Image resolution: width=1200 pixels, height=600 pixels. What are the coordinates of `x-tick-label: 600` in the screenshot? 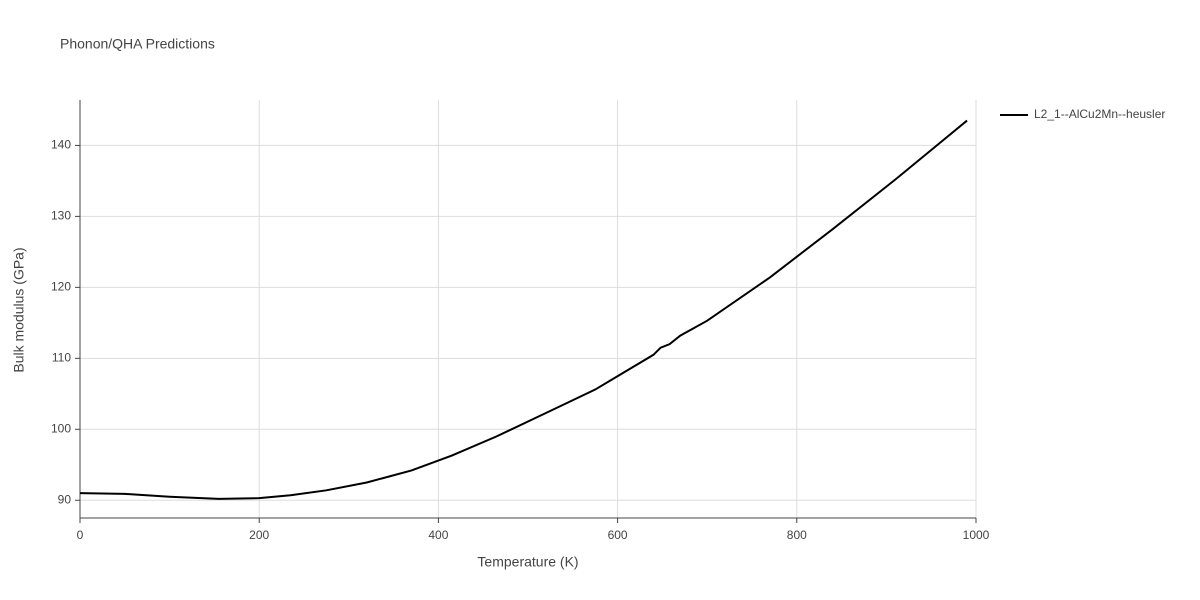 It's located at (618, 535).